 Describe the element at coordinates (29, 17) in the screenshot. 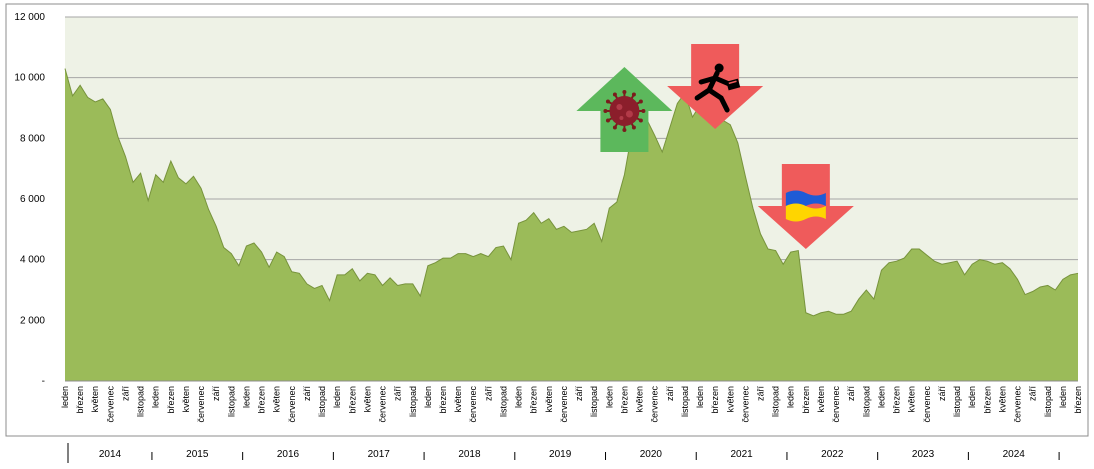

I see `y-tick-label: 12 000` at that location.